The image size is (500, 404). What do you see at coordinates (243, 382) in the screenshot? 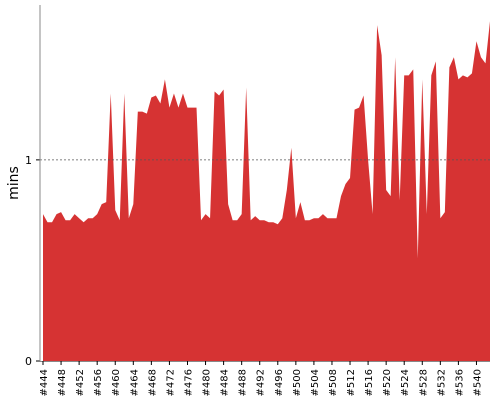
I see `x-tick-label: #488` at bounding box center [243, 382].